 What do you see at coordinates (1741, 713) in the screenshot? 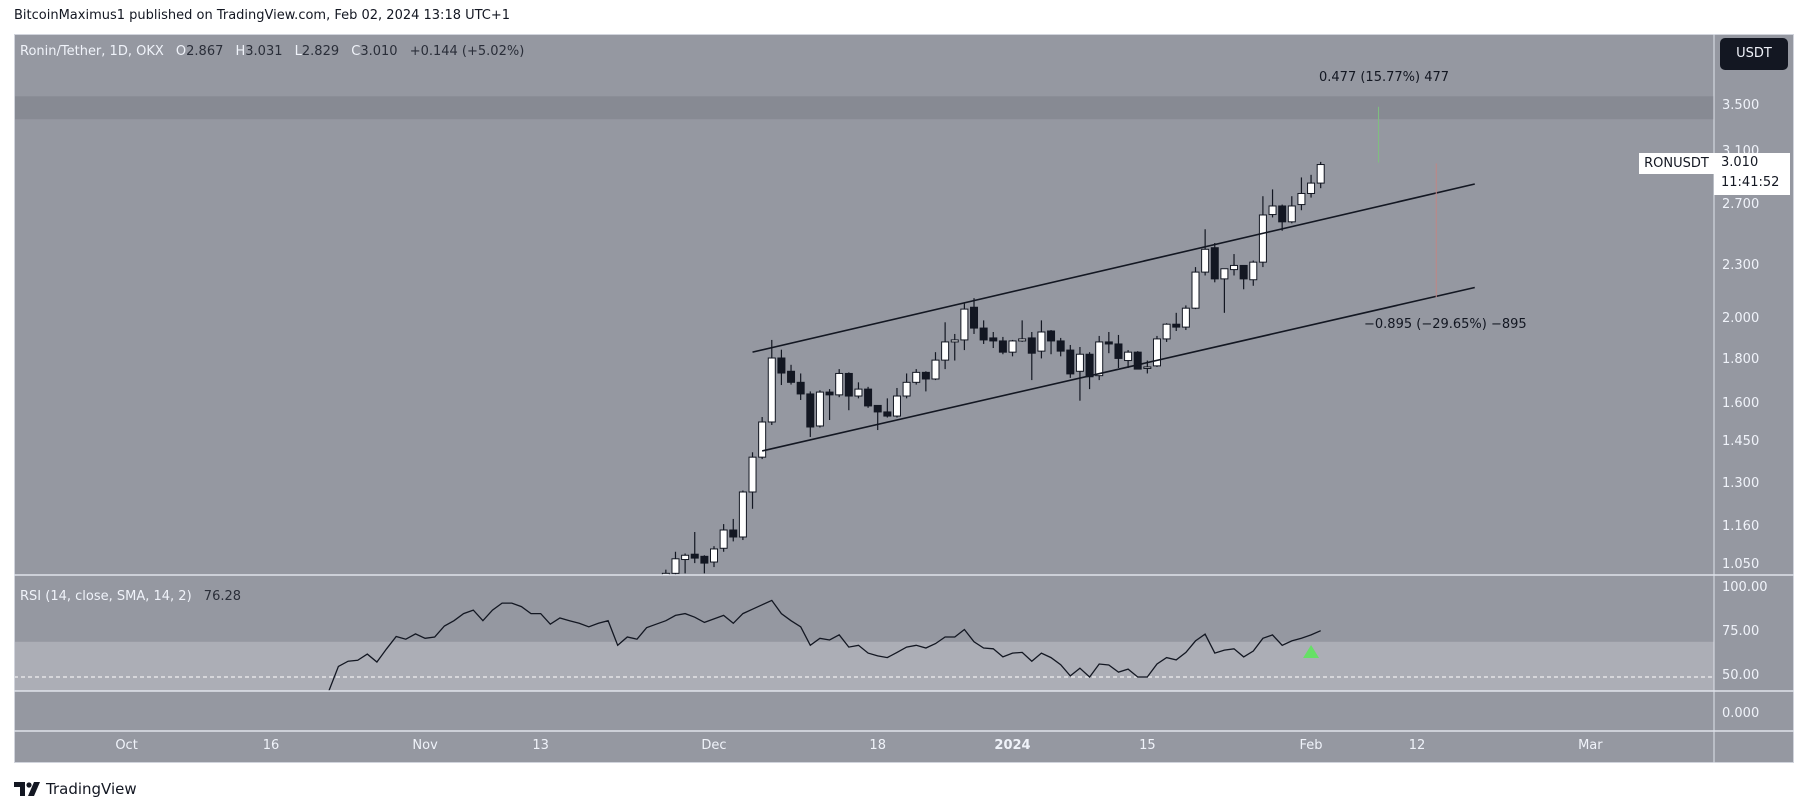
I see `empty-pane-tick-label: 0.000` at bounding box center [1741, 713].